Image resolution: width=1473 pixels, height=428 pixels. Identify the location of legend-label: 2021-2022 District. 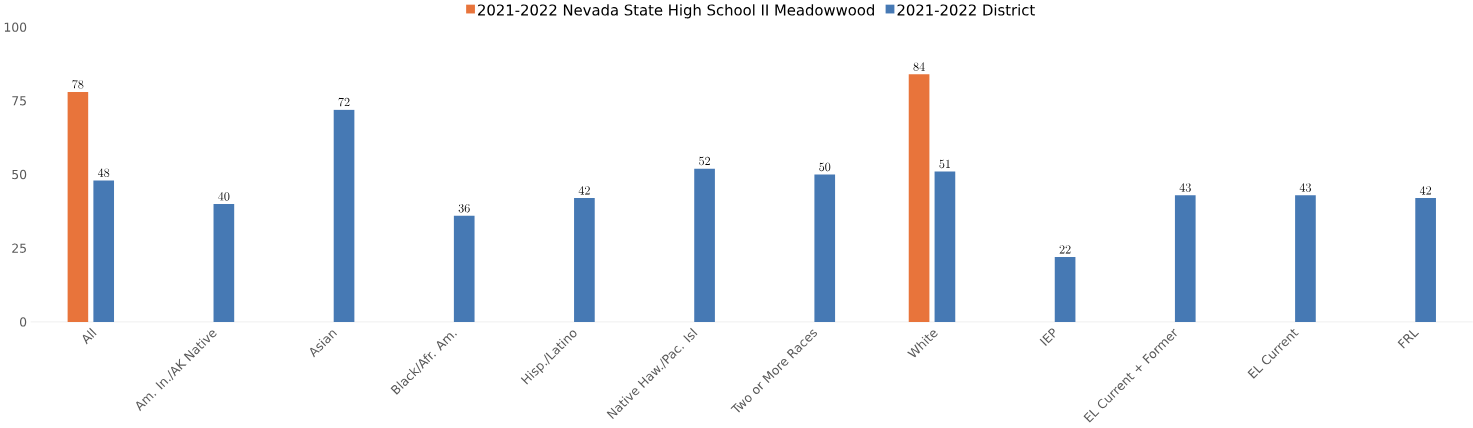
(966, 9).